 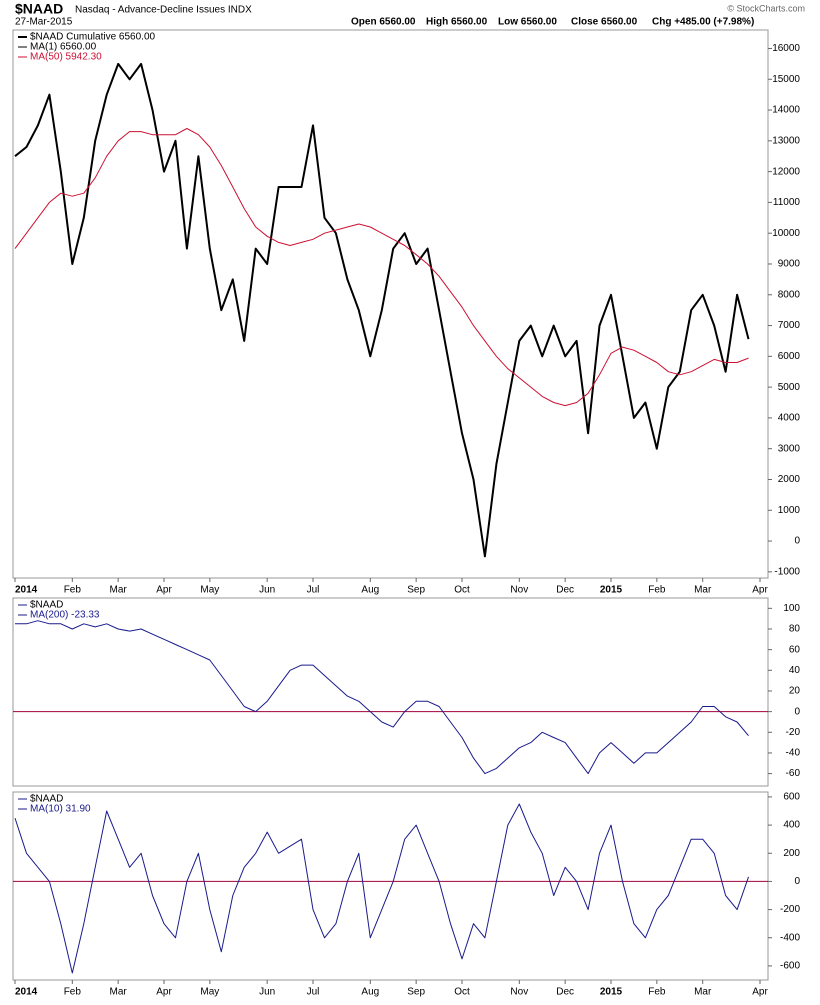 I want to click on y-tick-label: 80, so click(x=795, y=629).